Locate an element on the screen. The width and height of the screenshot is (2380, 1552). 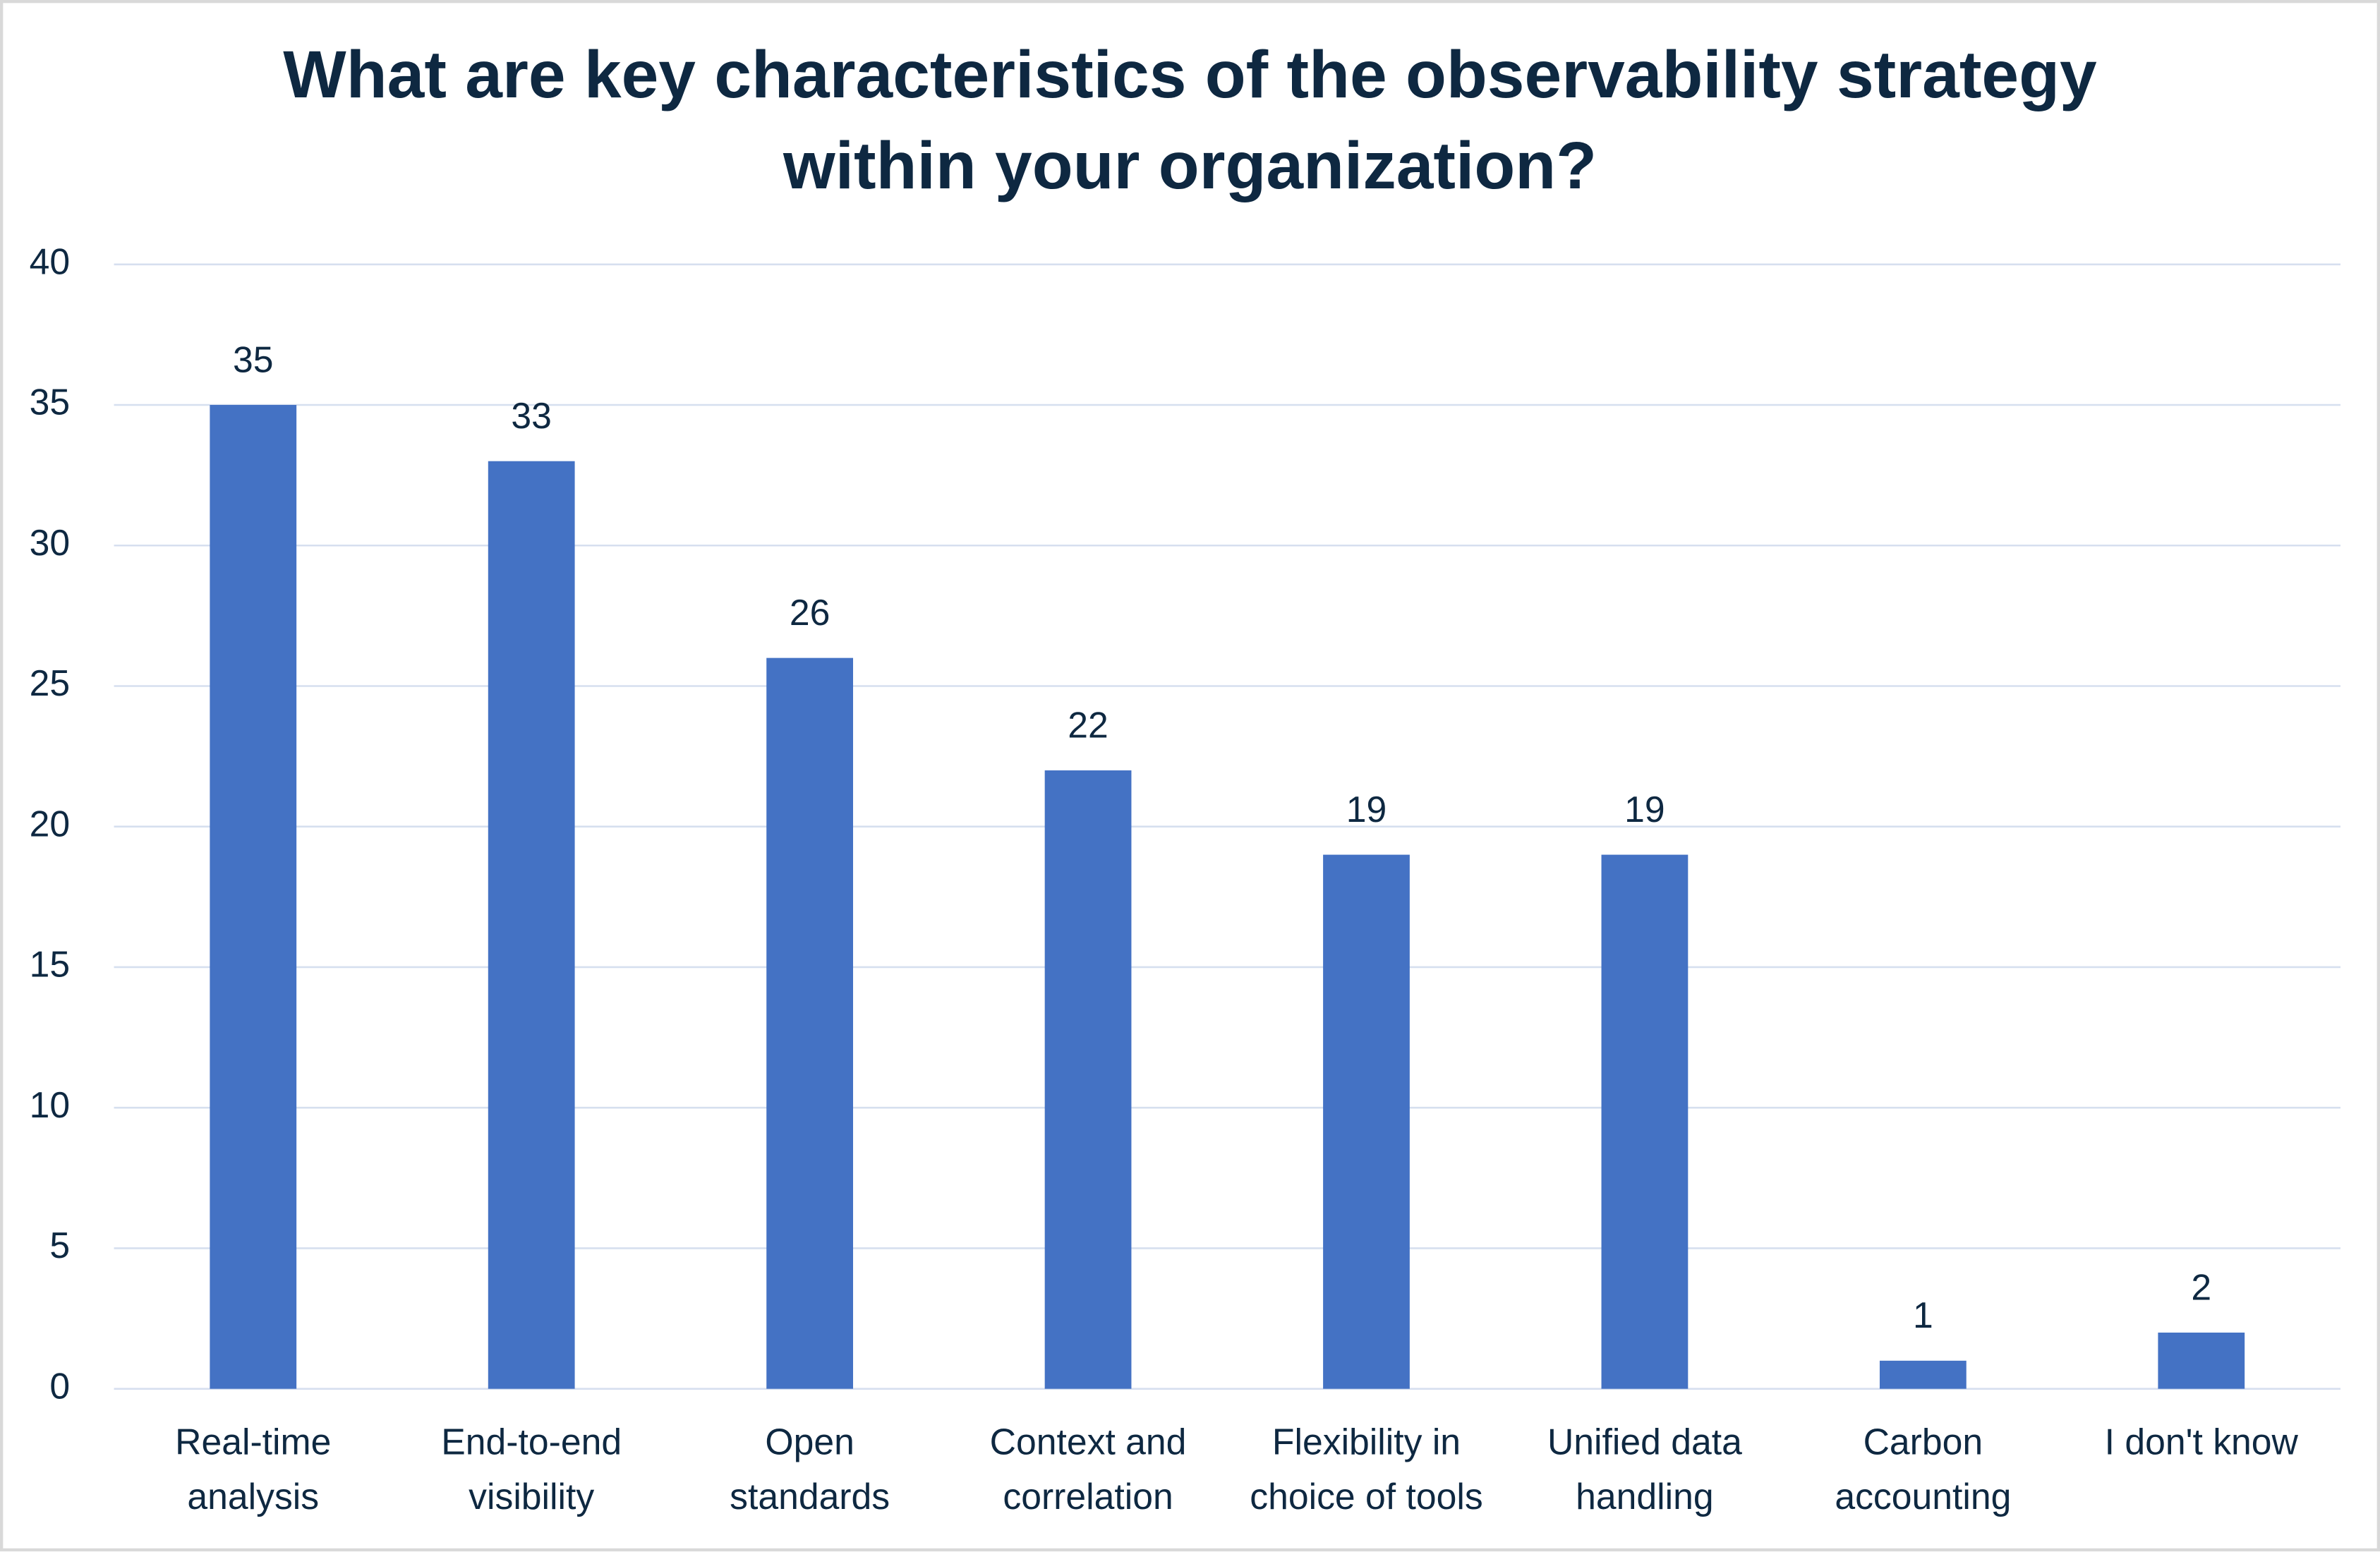
y-tick-label: 20 is located at coordinates (50, 823).